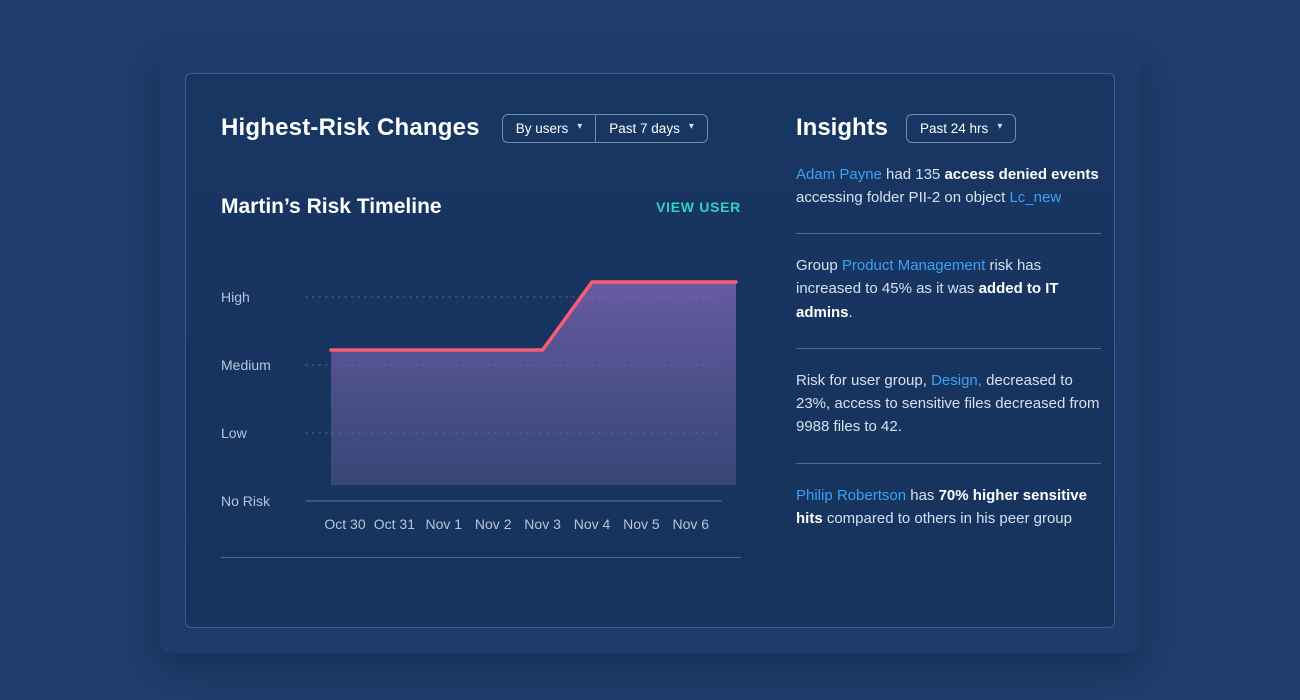  I want to click on date-range-dropdown: Past 7 days ▾, so click(651, 128).